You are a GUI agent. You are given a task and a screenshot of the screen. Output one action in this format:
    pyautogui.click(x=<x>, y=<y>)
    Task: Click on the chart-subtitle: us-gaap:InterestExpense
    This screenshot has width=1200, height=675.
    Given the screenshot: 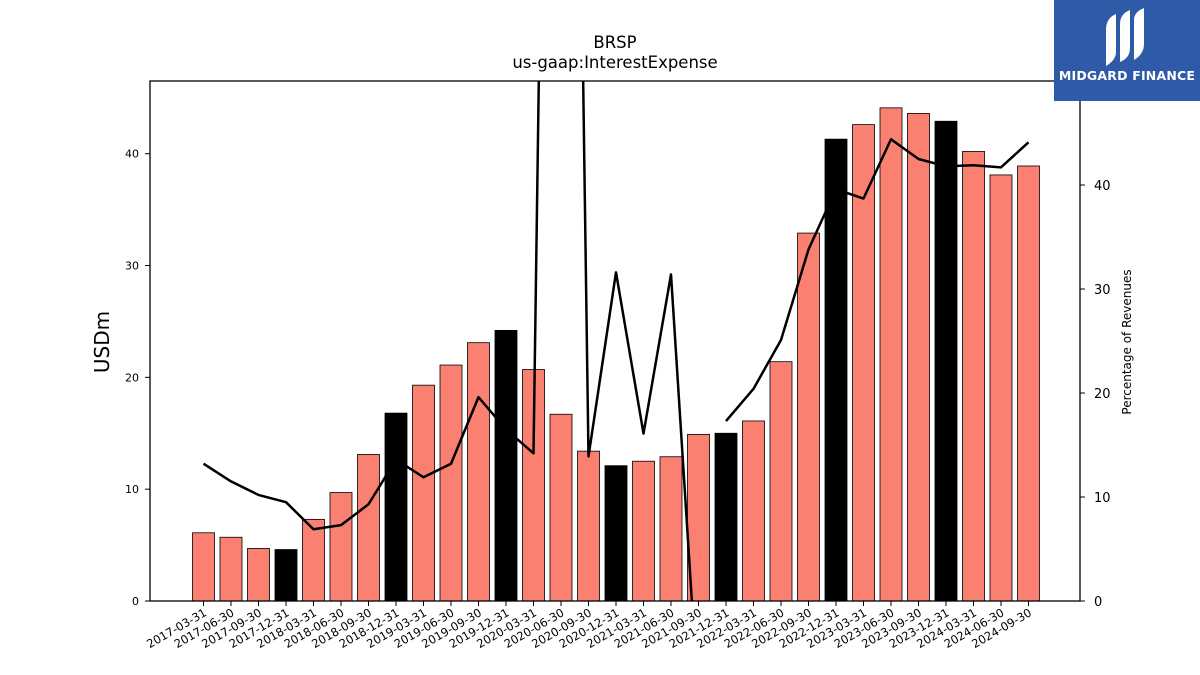 What is the action you would take?
    pyautogui.click(x=614, y=62)
    